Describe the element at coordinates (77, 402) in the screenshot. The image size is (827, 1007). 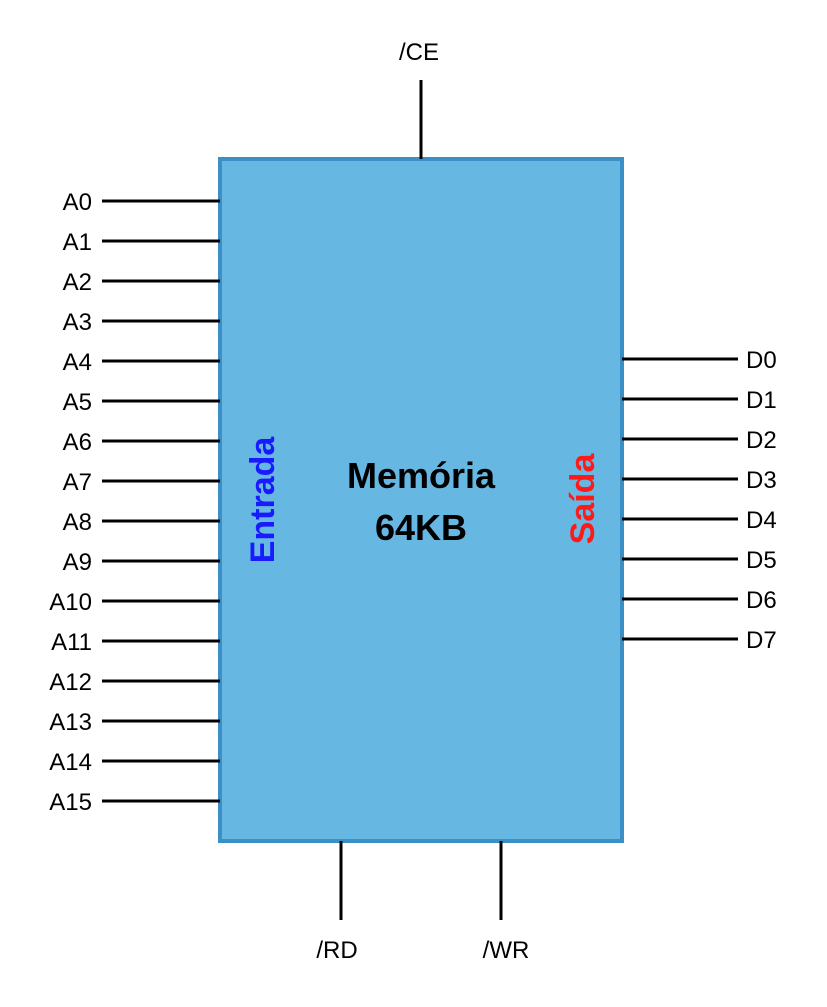
I see `address-pin-label-a5: A5` at that location.